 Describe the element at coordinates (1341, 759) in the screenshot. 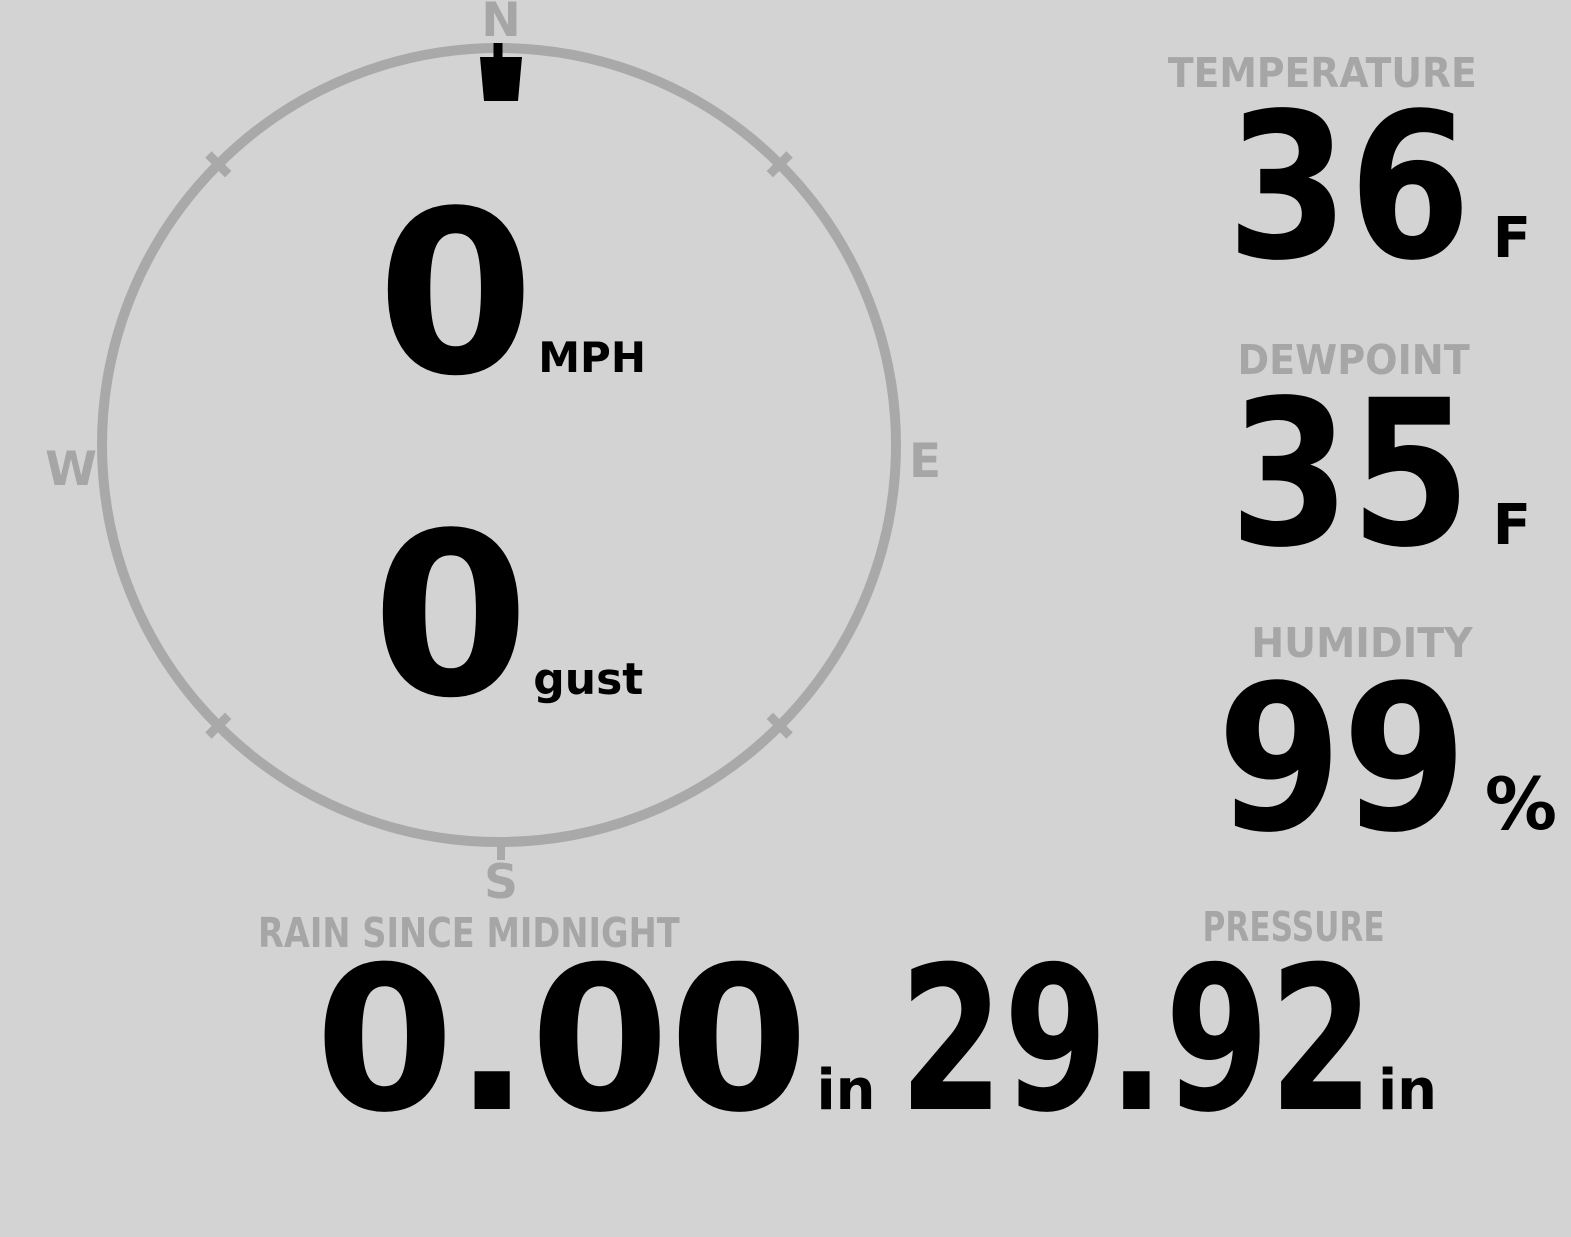

I see `humidity-value: 99` at that location.